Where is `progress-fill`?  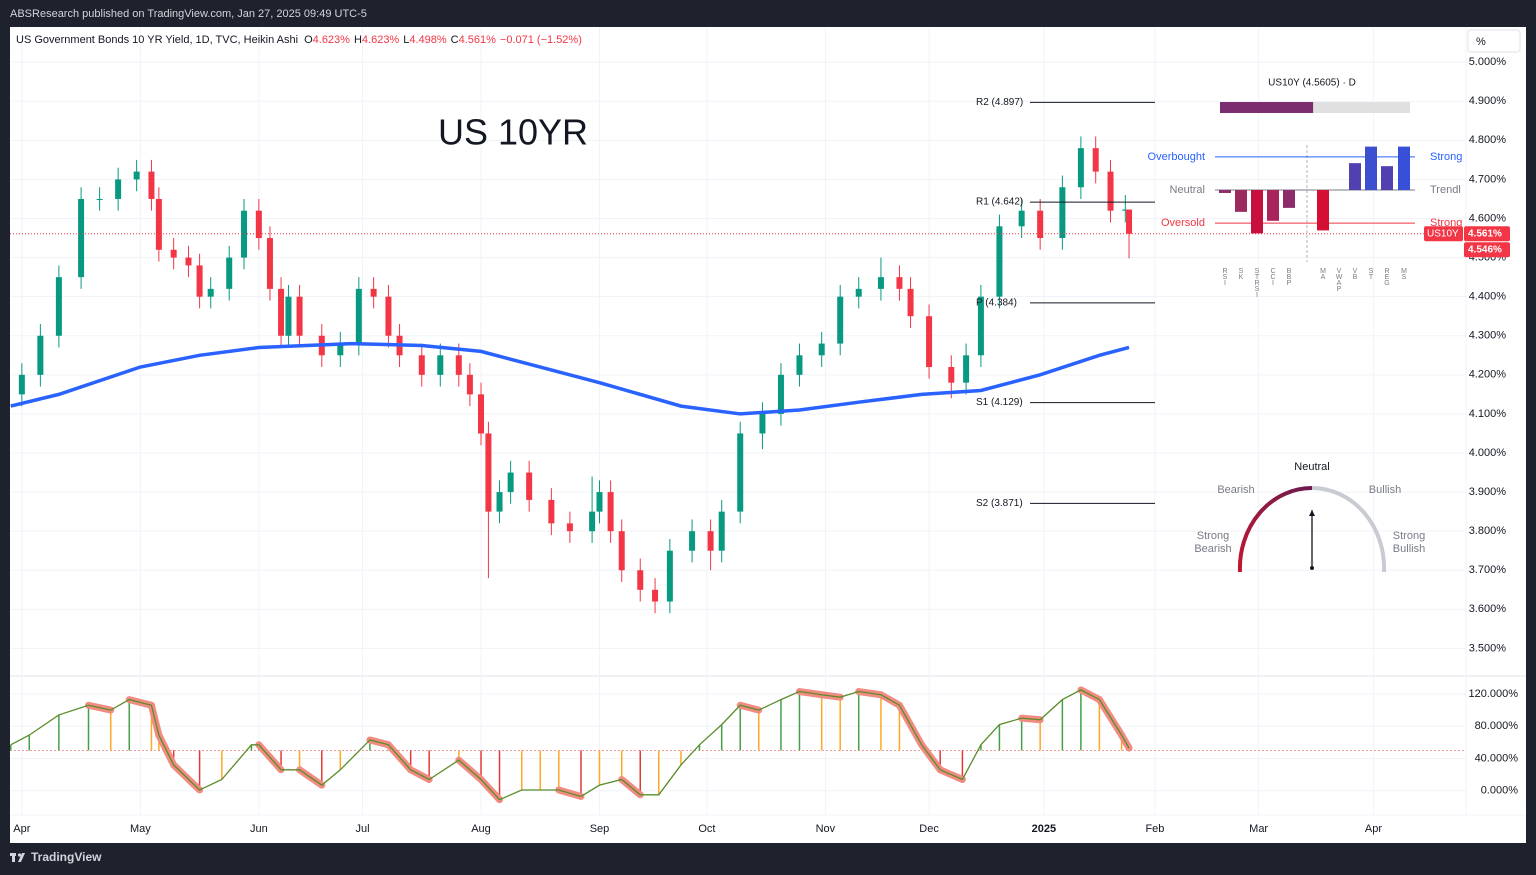
progress-fill is located at coordinates (1267, 107).